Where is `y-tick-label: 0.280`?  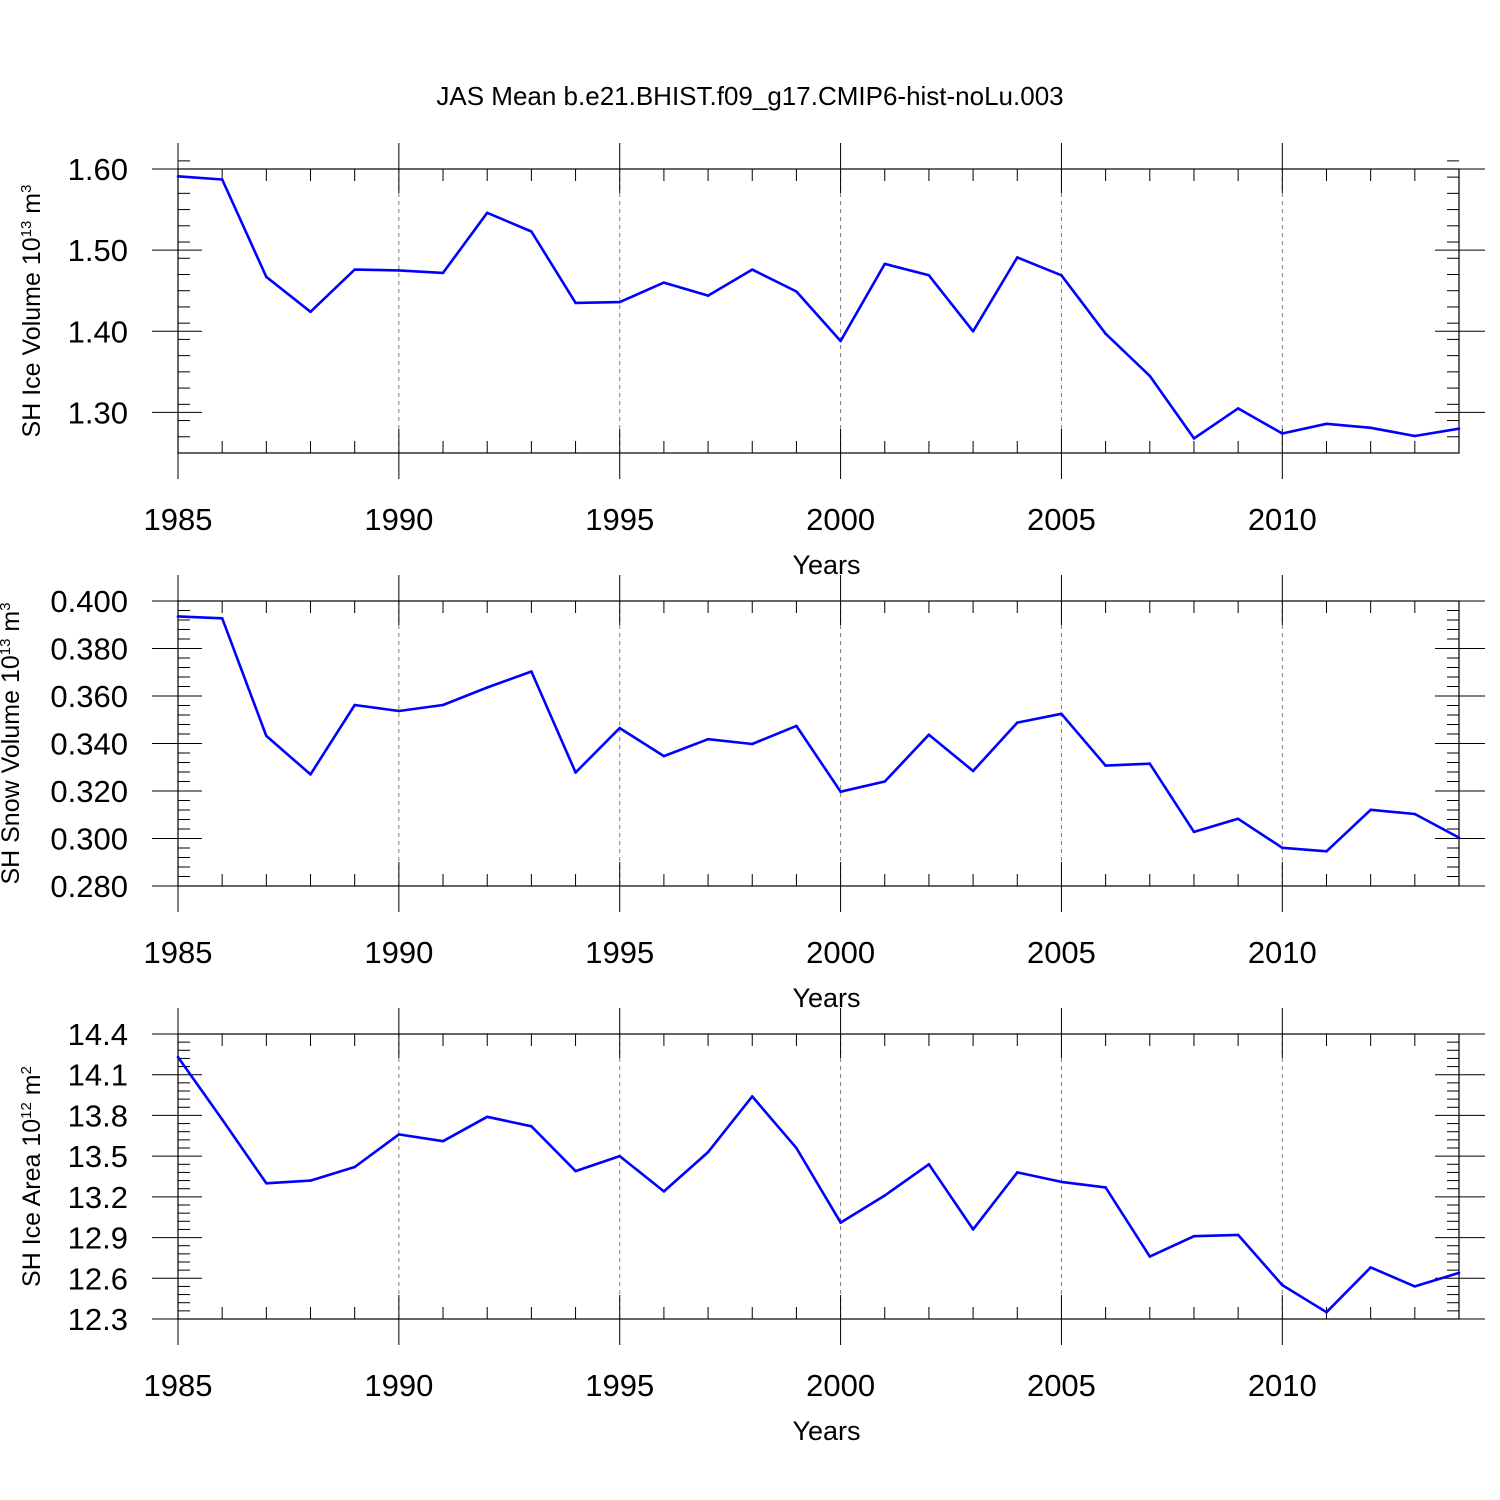
y-tick-label: 0.280 is located at coordinates (89, 886).